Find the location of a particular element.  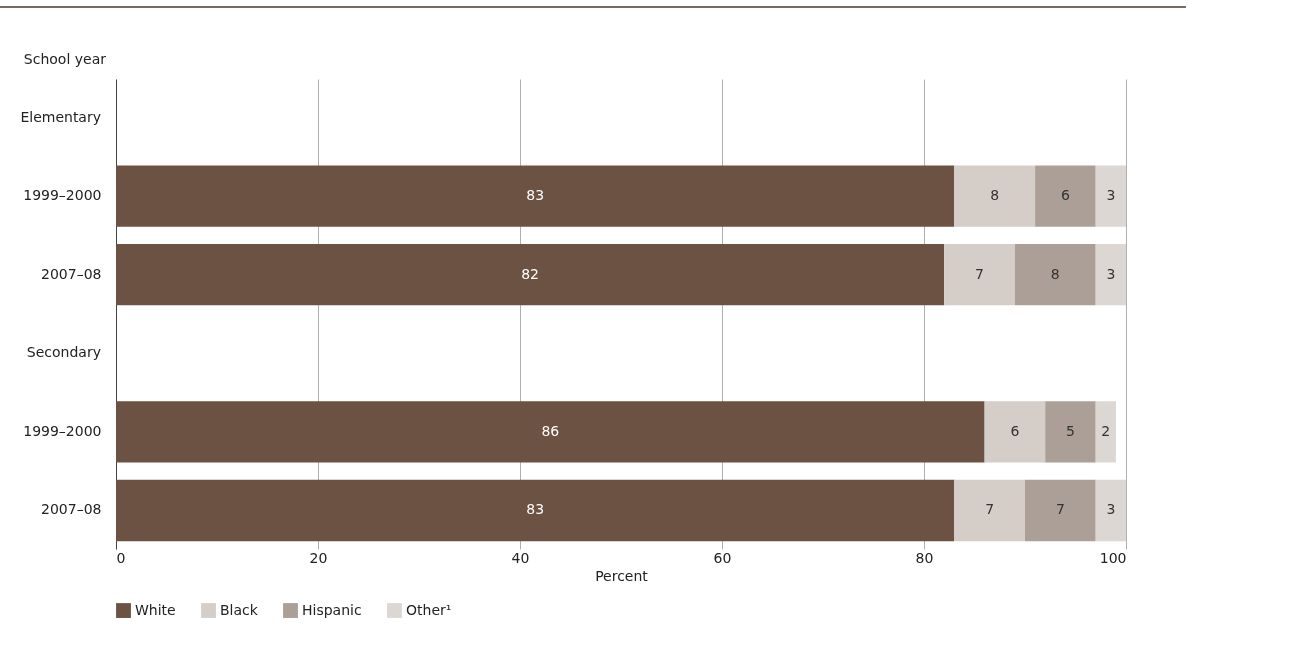

x-tick-label: 40 is located at coordinates (520, 557).